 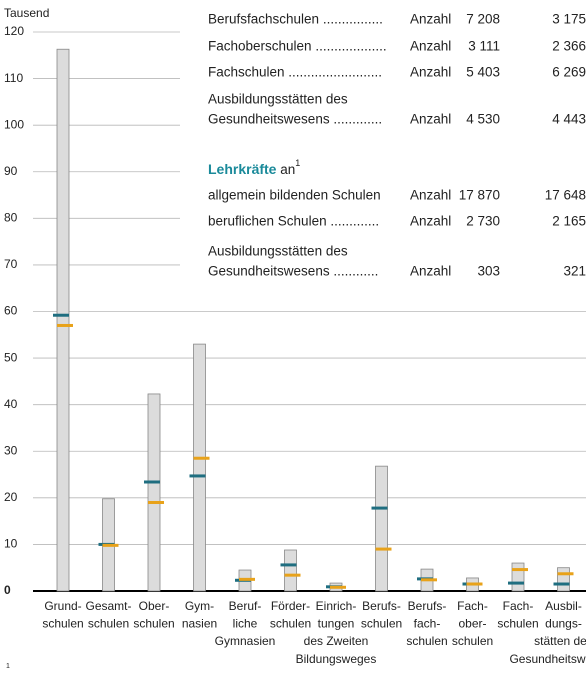 What do you see at coordinates (569, 46) in the screenshot?
I see `table-cell: 2 366` at bounding box center [569, 46].